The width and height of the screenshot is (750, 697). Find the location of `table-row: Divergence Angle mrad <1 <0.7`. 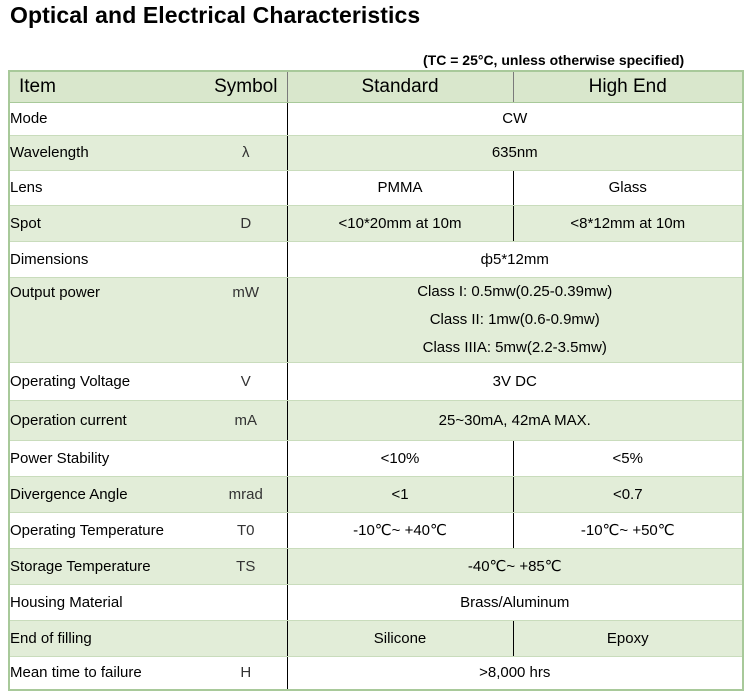

table-row: Divergence Angle mrad <1 <0.7 is located at coordinates (376, 494).